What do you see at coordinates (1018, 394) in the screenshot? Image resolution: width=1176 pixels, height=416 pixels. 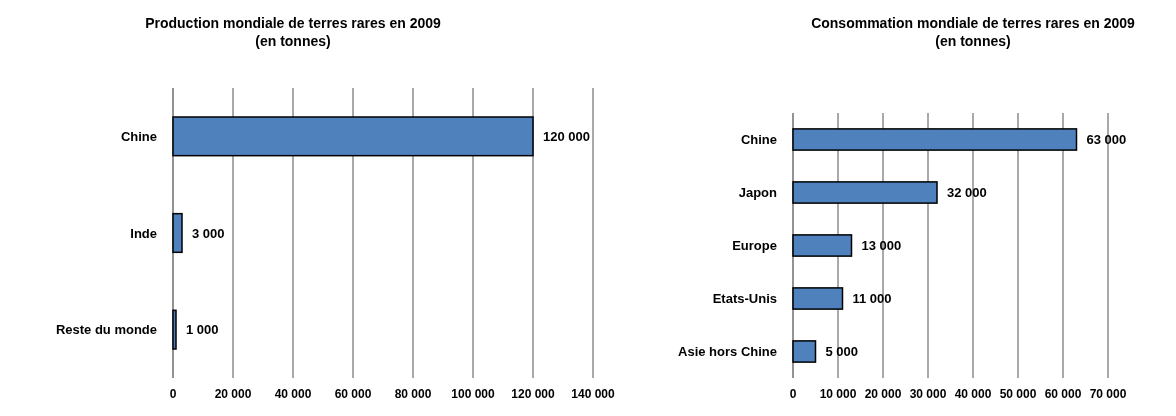 I see `x-tick-label: 50 000` at bounding box center [1018, 394].